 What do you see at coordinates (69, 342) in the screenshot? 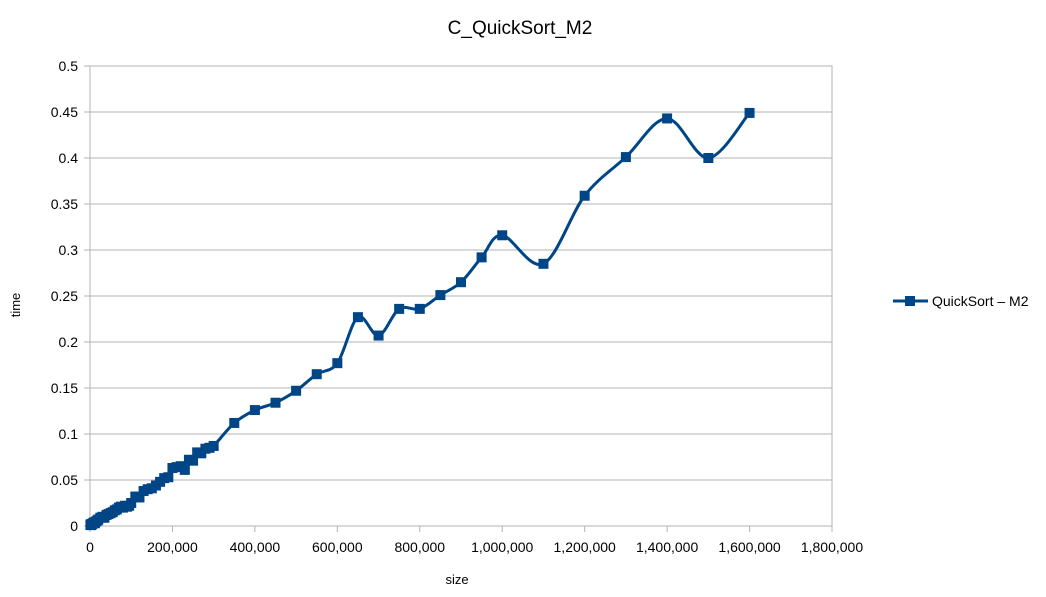
I see `y-tick-label: 0.2` at bounding box center [69, 342].